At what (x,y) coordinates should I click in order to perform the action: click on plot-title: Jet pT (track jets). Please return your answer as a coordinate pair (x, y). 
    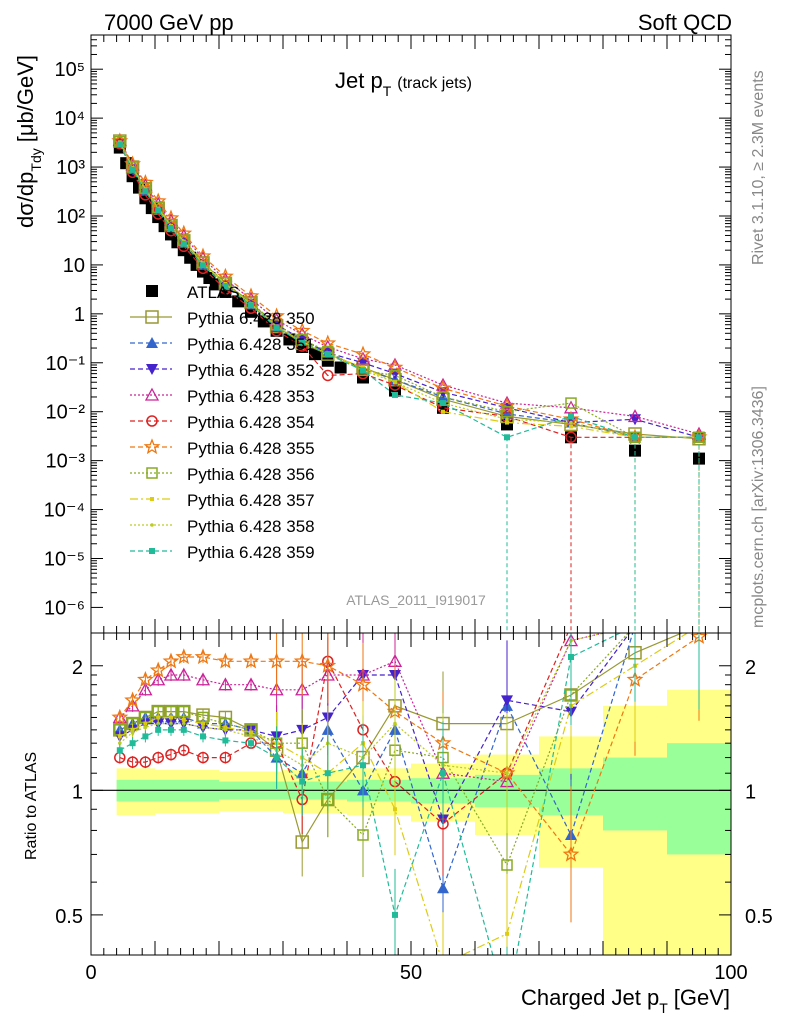
    Looking at the image, I should click on (403, 83).